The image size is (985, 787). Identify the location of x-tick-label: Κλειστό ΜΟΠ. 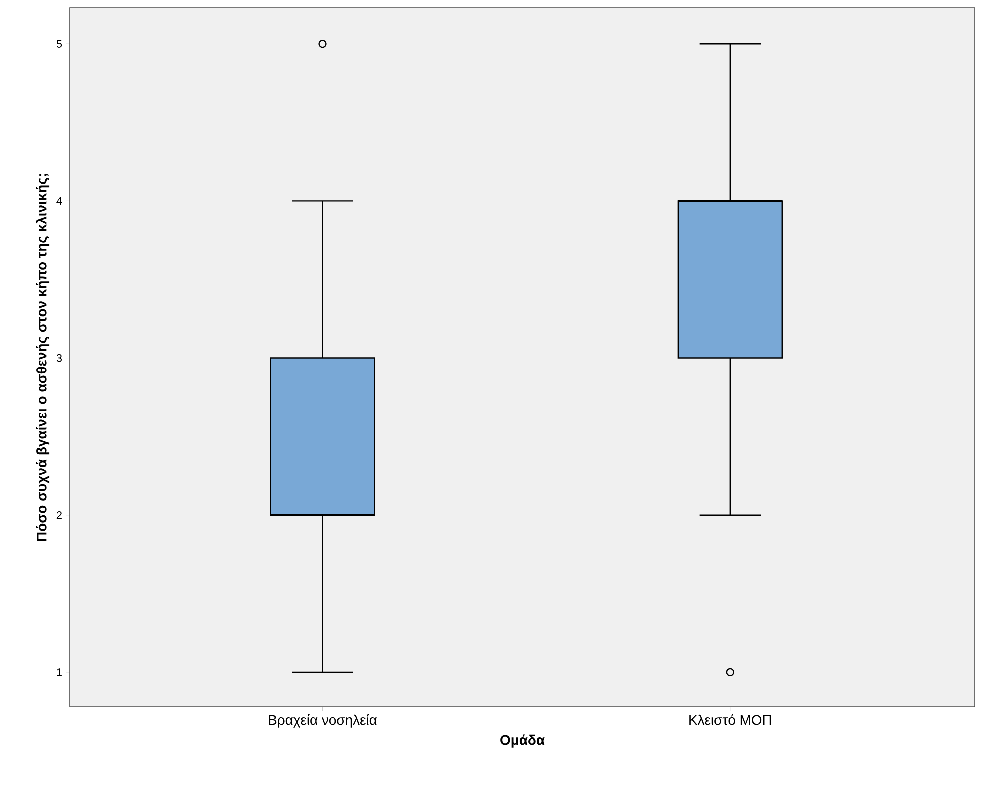
(731, 720).